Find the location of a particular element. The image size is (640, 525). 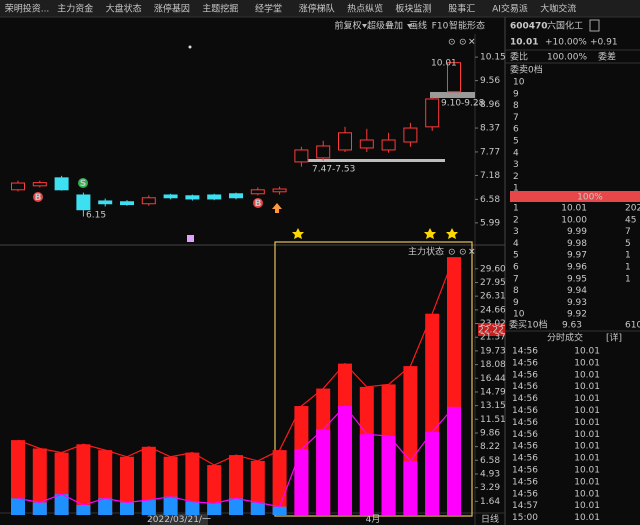

tab: 板块监测 is located at coordinates (413, 9).